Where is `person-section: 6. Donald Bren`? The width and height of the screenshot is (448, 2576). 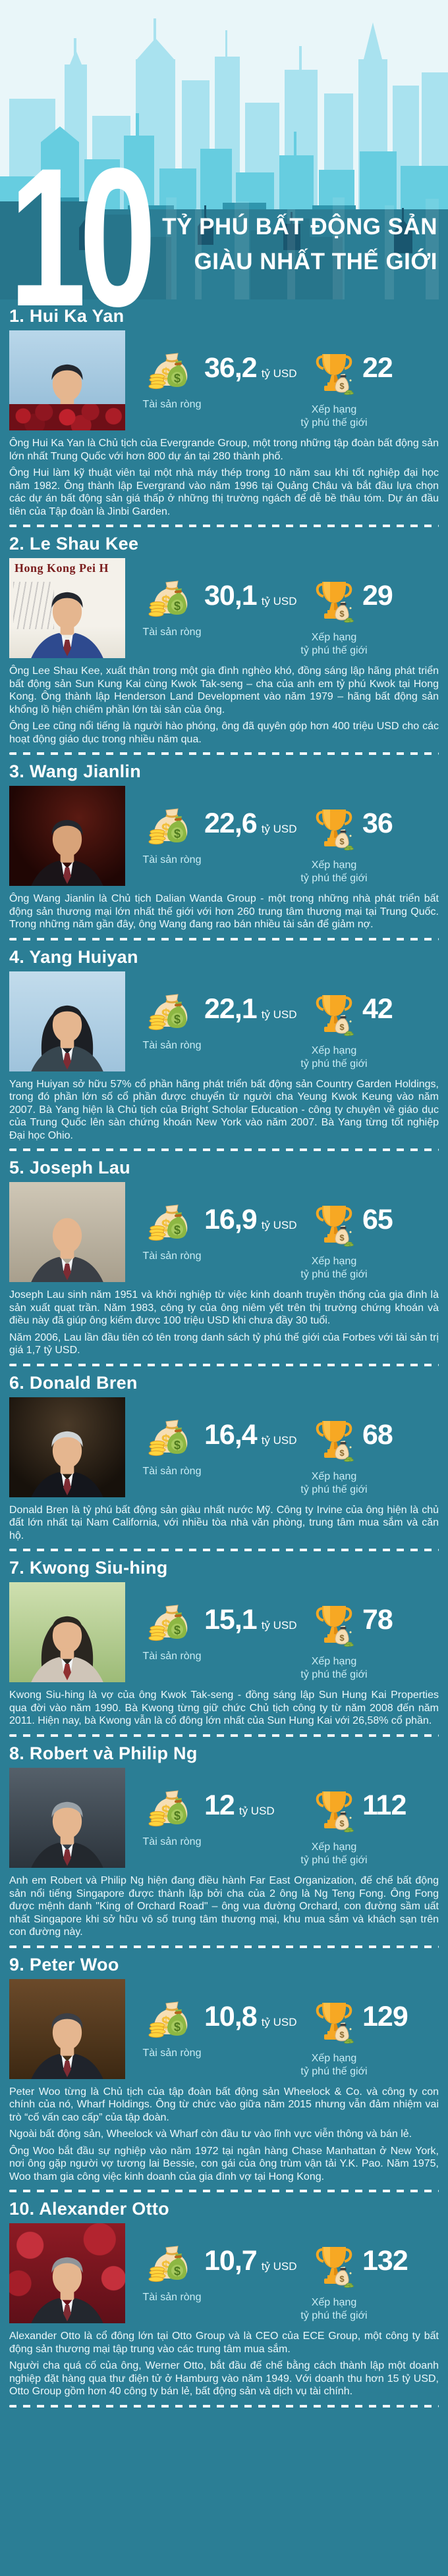 person-section: 6. Donald Bren is located at coordinates (224, 1462).